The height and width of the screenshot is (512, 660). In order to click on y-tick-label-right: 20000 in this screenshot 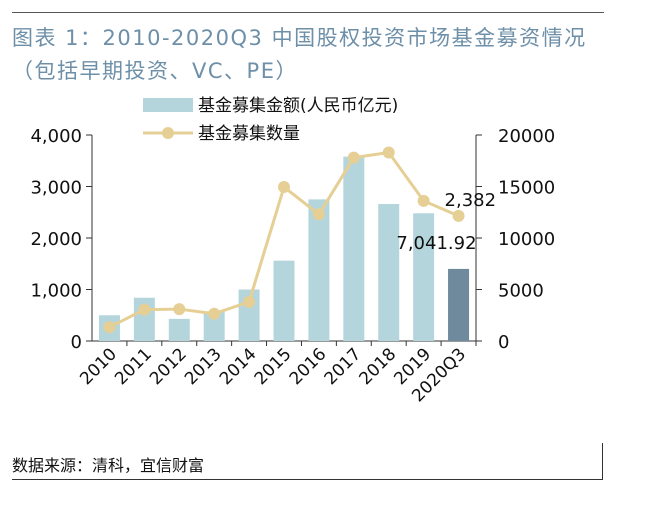, I will do `click(526, 136)`.